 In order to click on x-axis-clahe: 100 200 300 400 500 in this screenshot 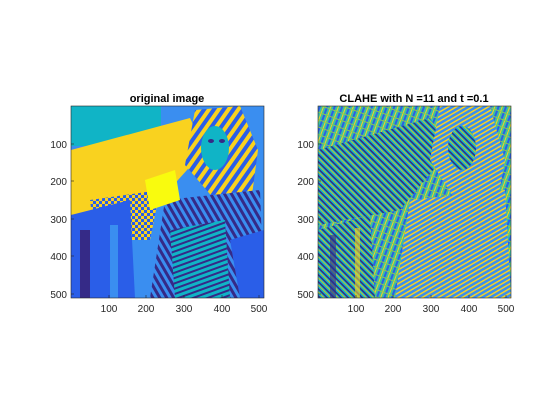, I will do `click(431, 305)`.